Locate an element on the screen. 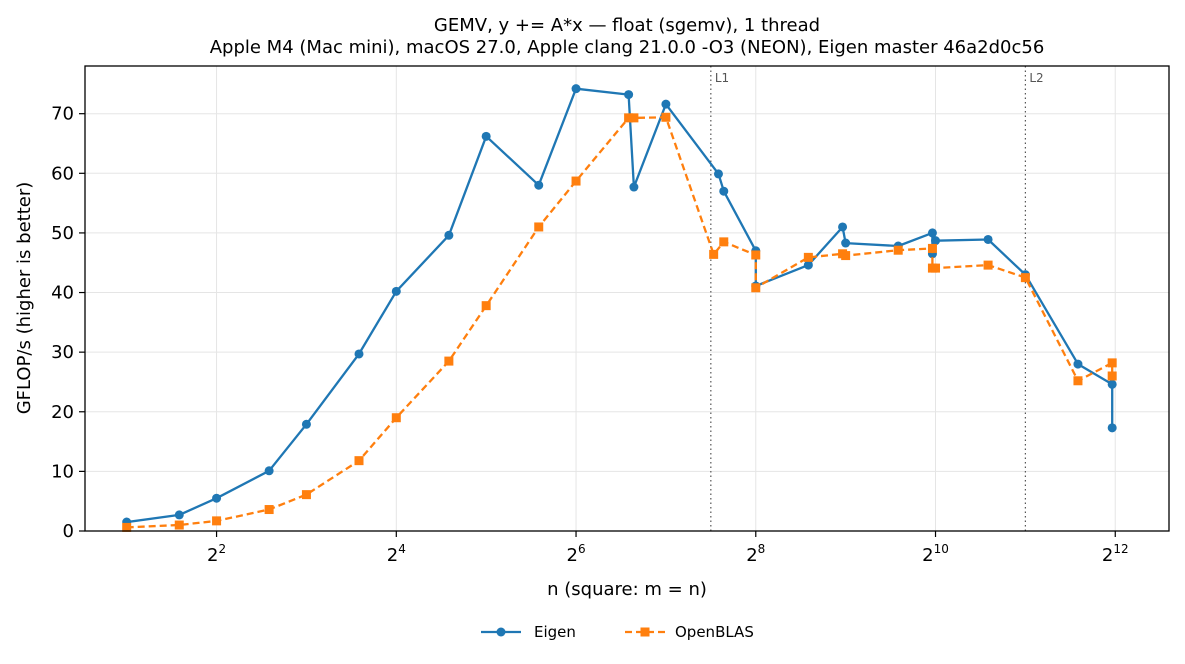 This screenshot has height=664, width=1185. x-tick-label: 22 is located at coordinates (216, 554).